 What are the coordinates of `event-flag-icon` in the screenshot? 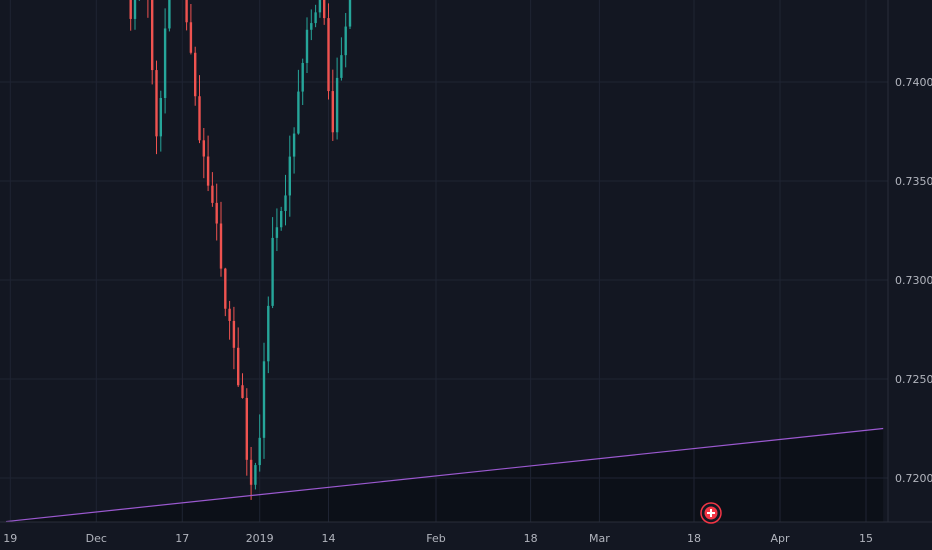 It's located at (711, 513).